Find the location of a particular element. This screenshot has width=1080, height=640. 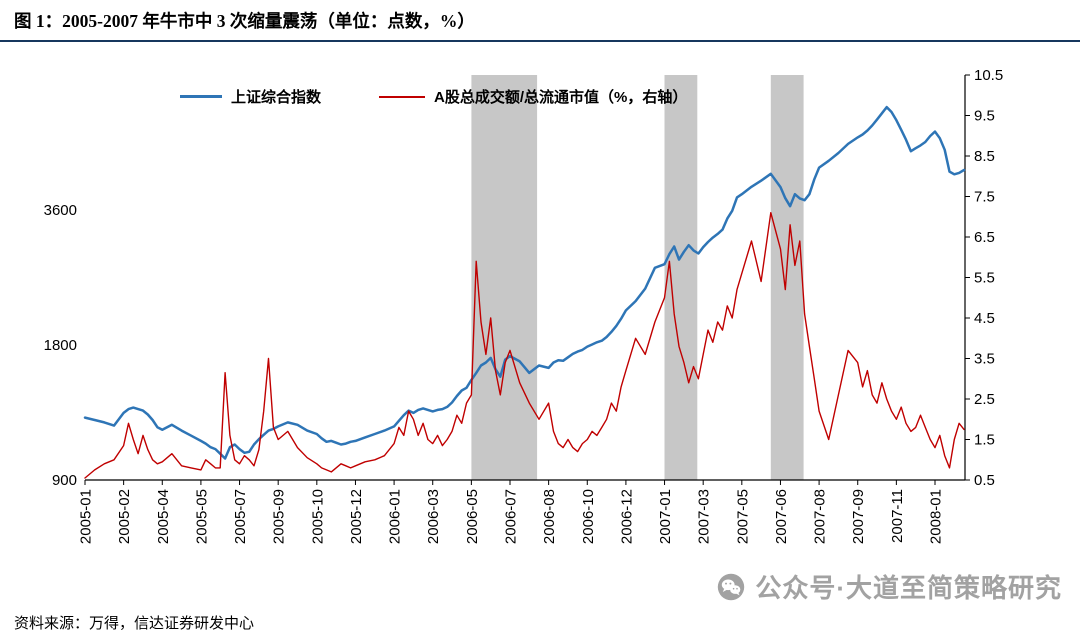

legend-label-turnover-ratio: A股总成交额/总流通市值（%，右轴） is located at coordinates (561, 97).